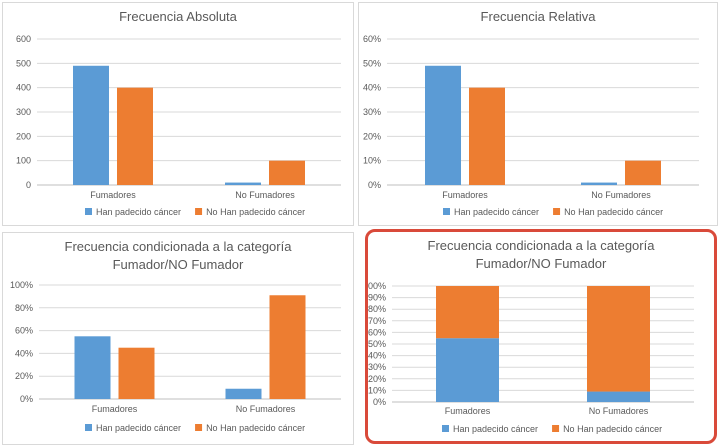 Image resolution: width=720 pixels, height=447 pixels. I want to click on y-tick-label: 90%, so click(377, 298).